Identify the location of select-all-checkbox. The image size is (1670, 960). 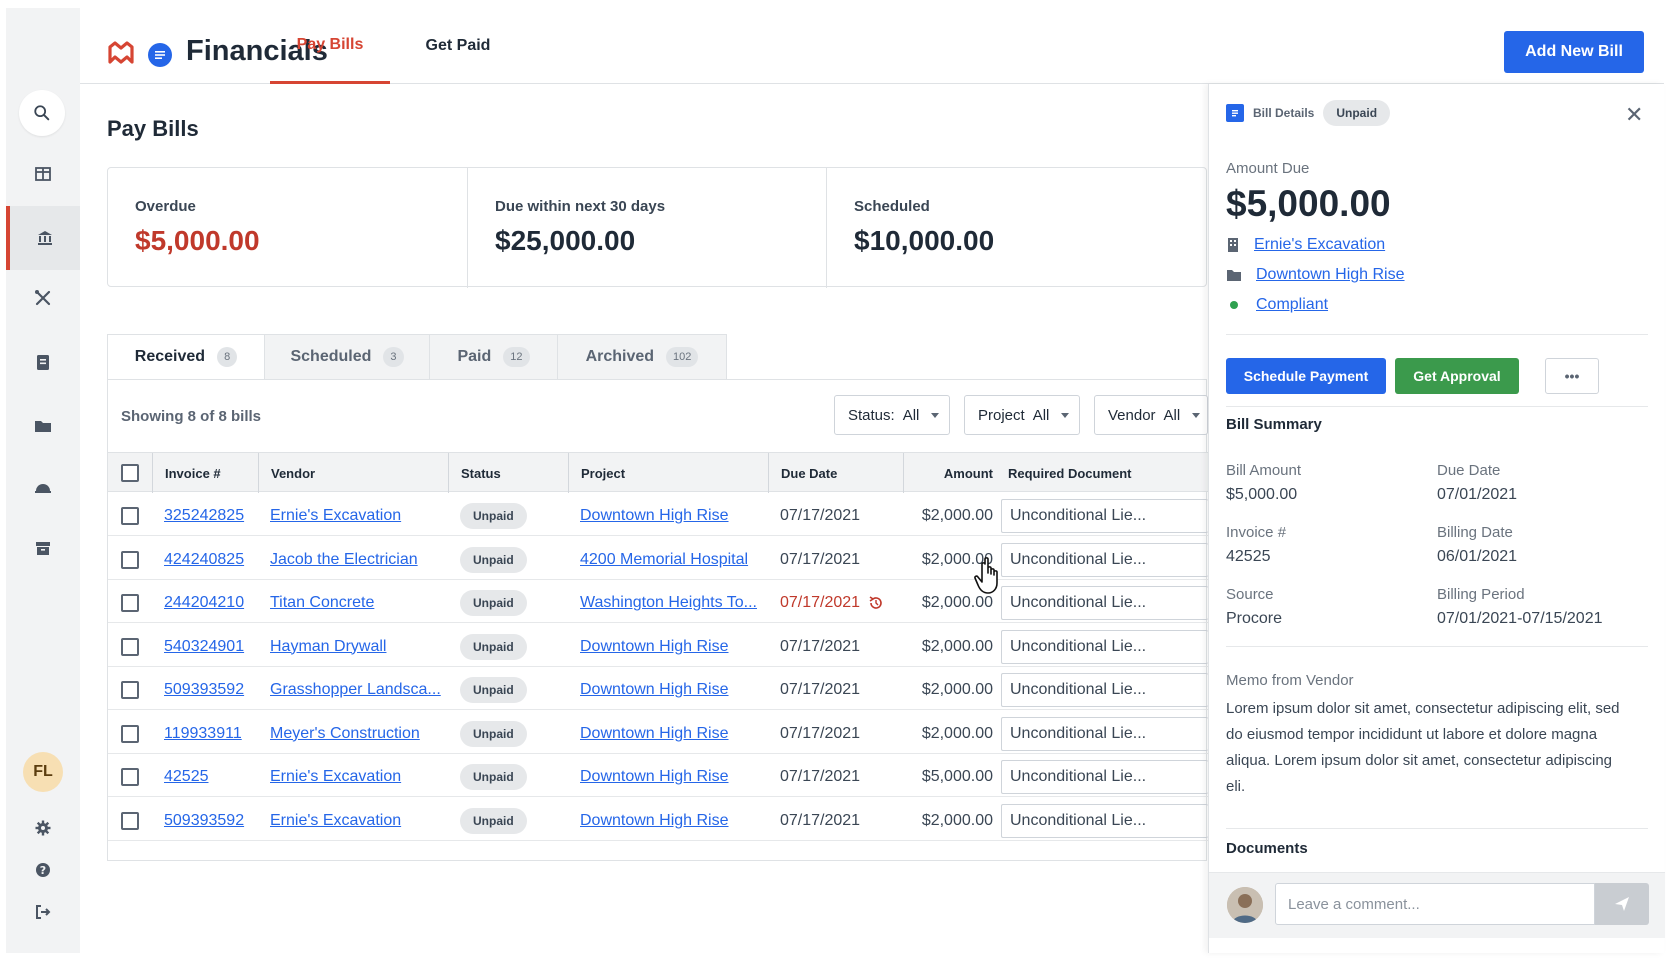
(130, 473).